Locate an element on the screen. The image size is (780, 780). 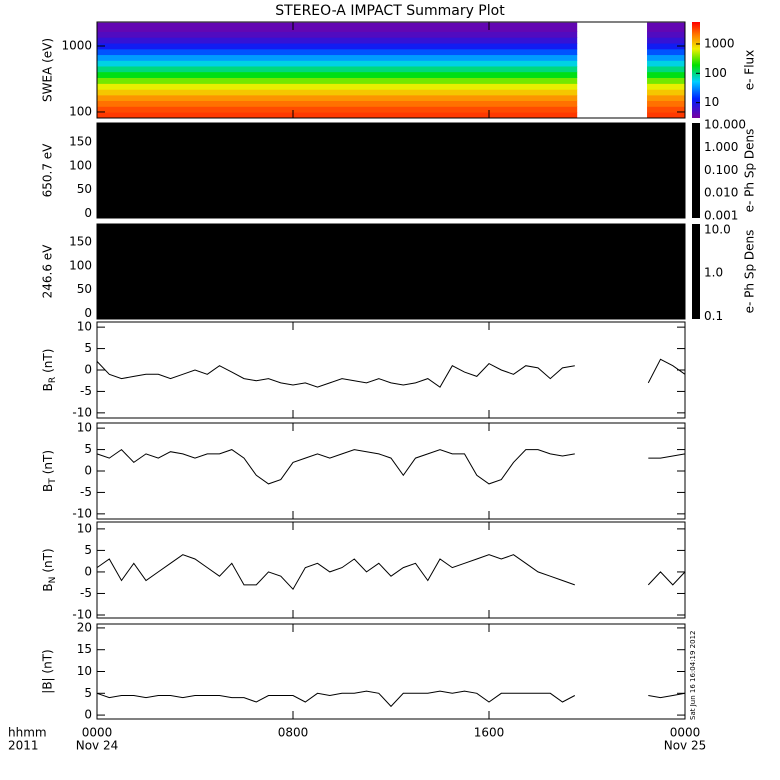
y-tick-label: 20 is located at coordinates (84, 627).